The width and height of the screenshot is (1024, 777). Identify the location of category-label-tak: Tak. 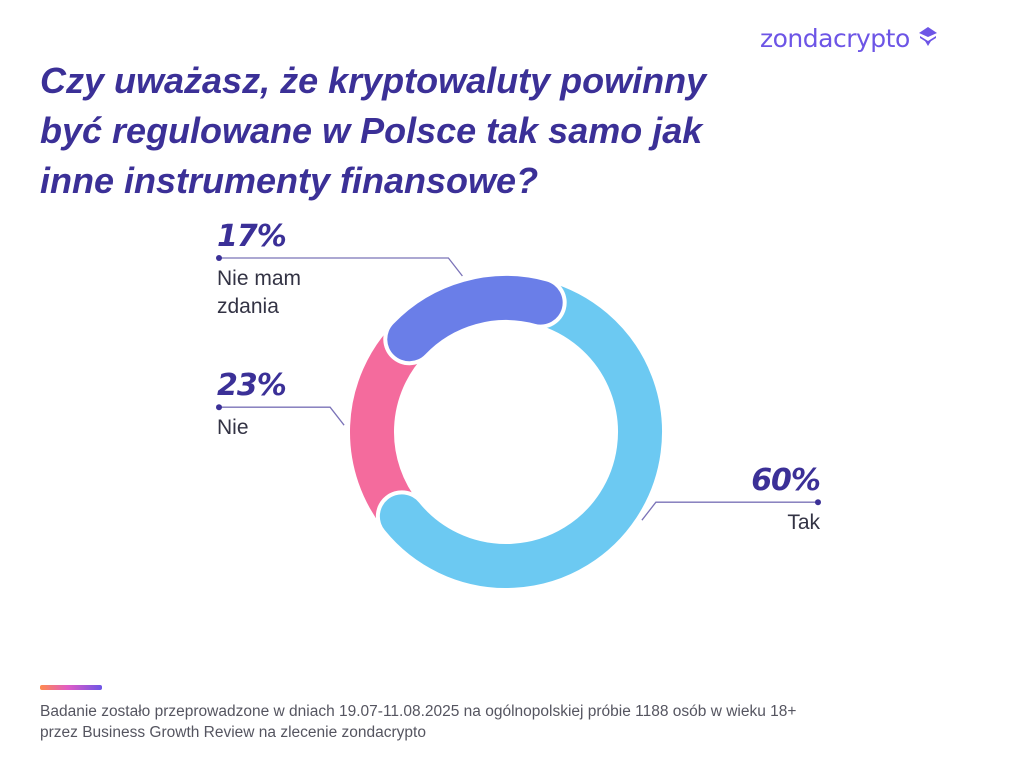
(803, 522).